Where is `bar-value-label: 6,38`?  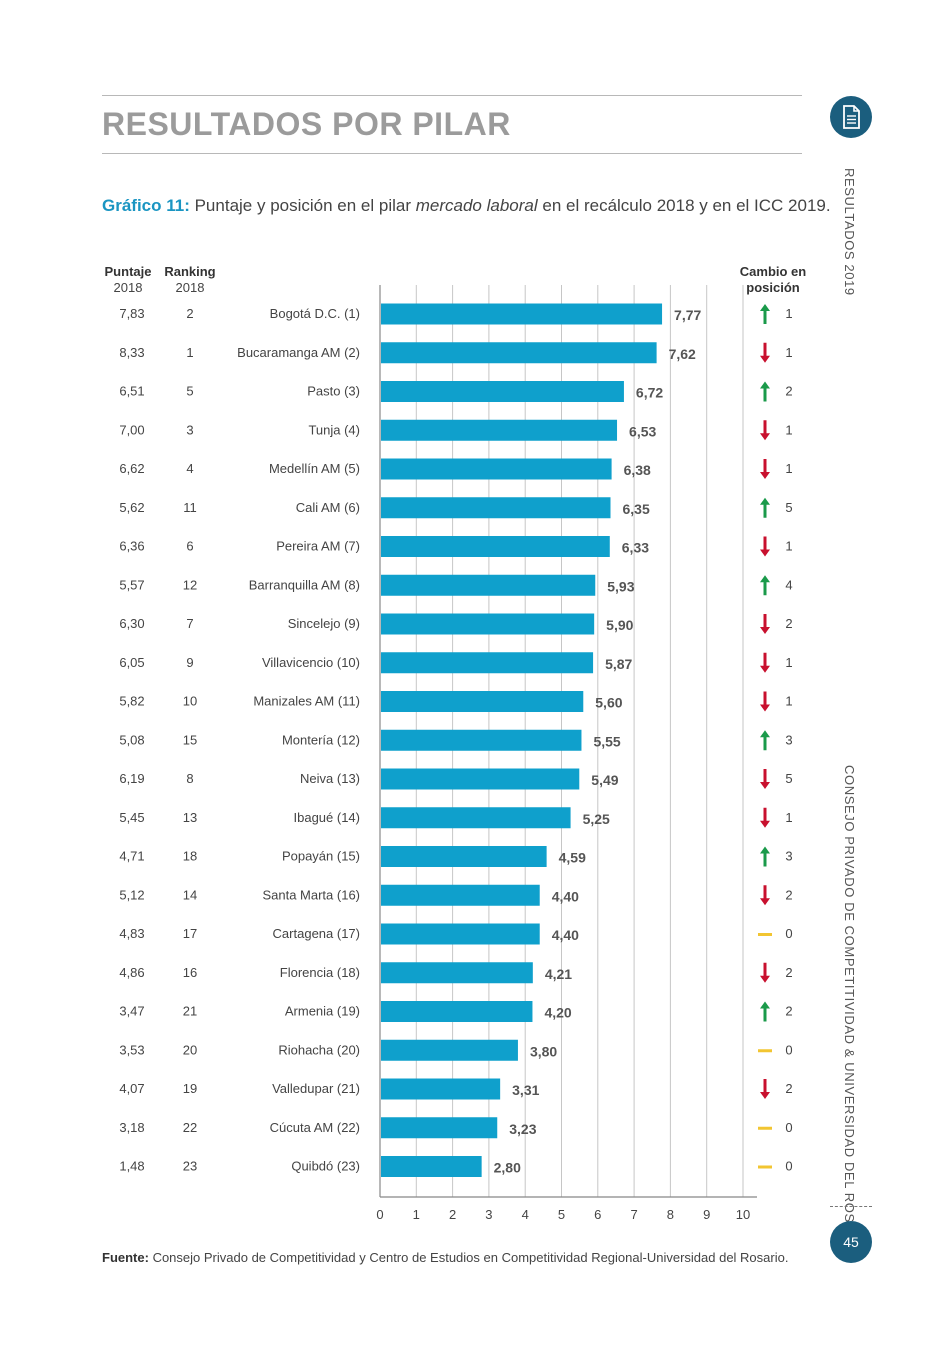
bar-value-label: 6,38 is located at coordinates (637, 470).